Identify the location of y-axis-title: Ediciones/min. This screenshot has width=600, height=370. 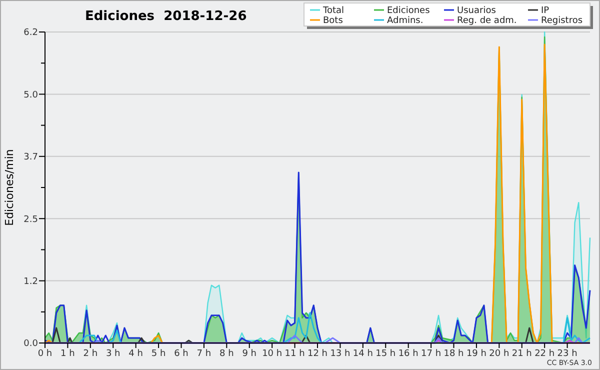
(9, 187).